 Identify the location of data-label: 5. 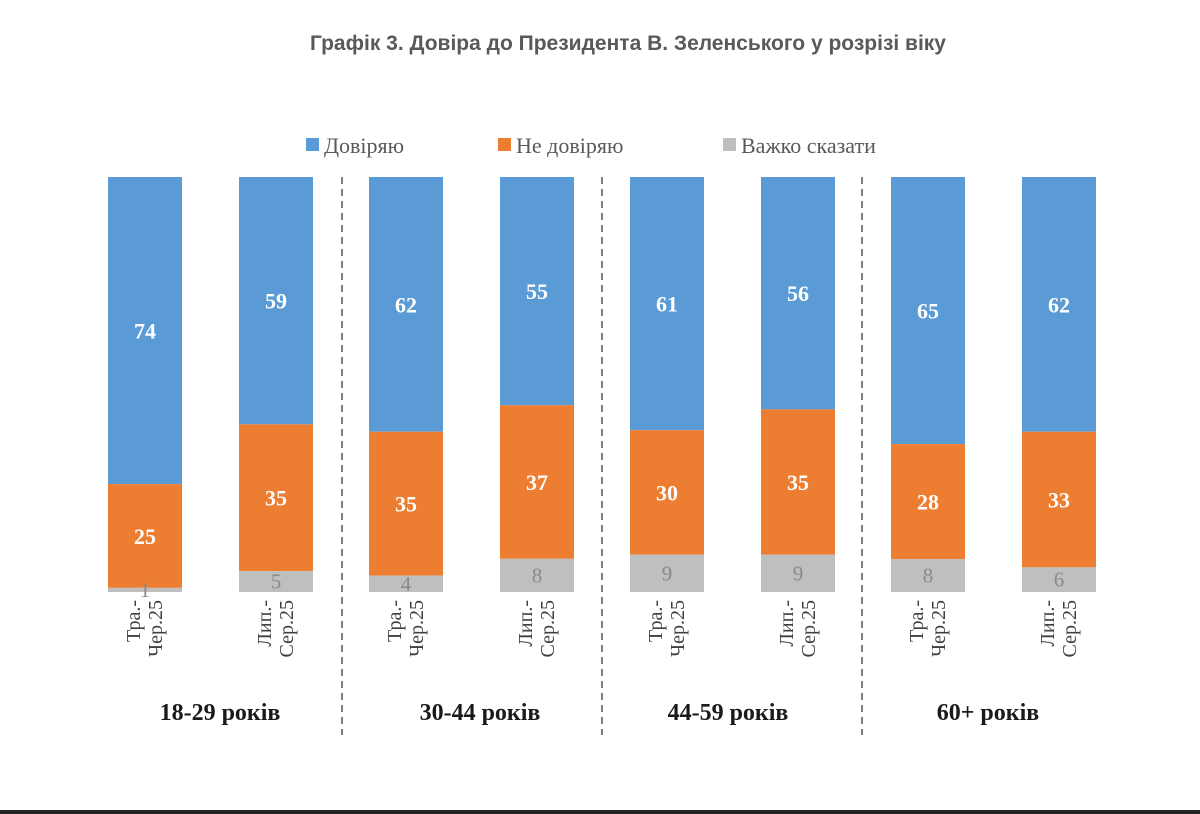
(276, 582).